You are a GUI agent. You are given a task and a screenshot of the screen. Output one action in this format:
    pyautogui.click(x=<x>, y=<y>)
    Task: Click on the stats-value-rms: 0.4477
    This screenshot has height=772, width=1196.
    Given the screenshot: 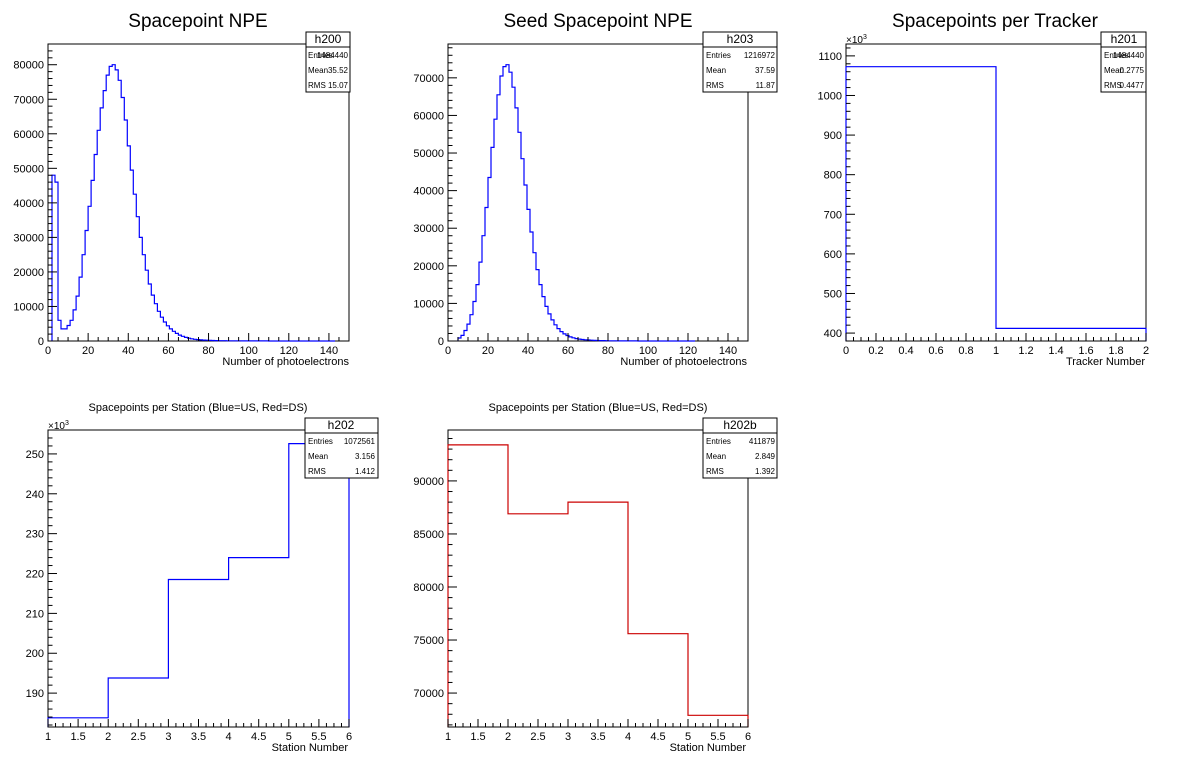 What is the action you would take?
    pyautogui.click(x=1132, y=85)
    